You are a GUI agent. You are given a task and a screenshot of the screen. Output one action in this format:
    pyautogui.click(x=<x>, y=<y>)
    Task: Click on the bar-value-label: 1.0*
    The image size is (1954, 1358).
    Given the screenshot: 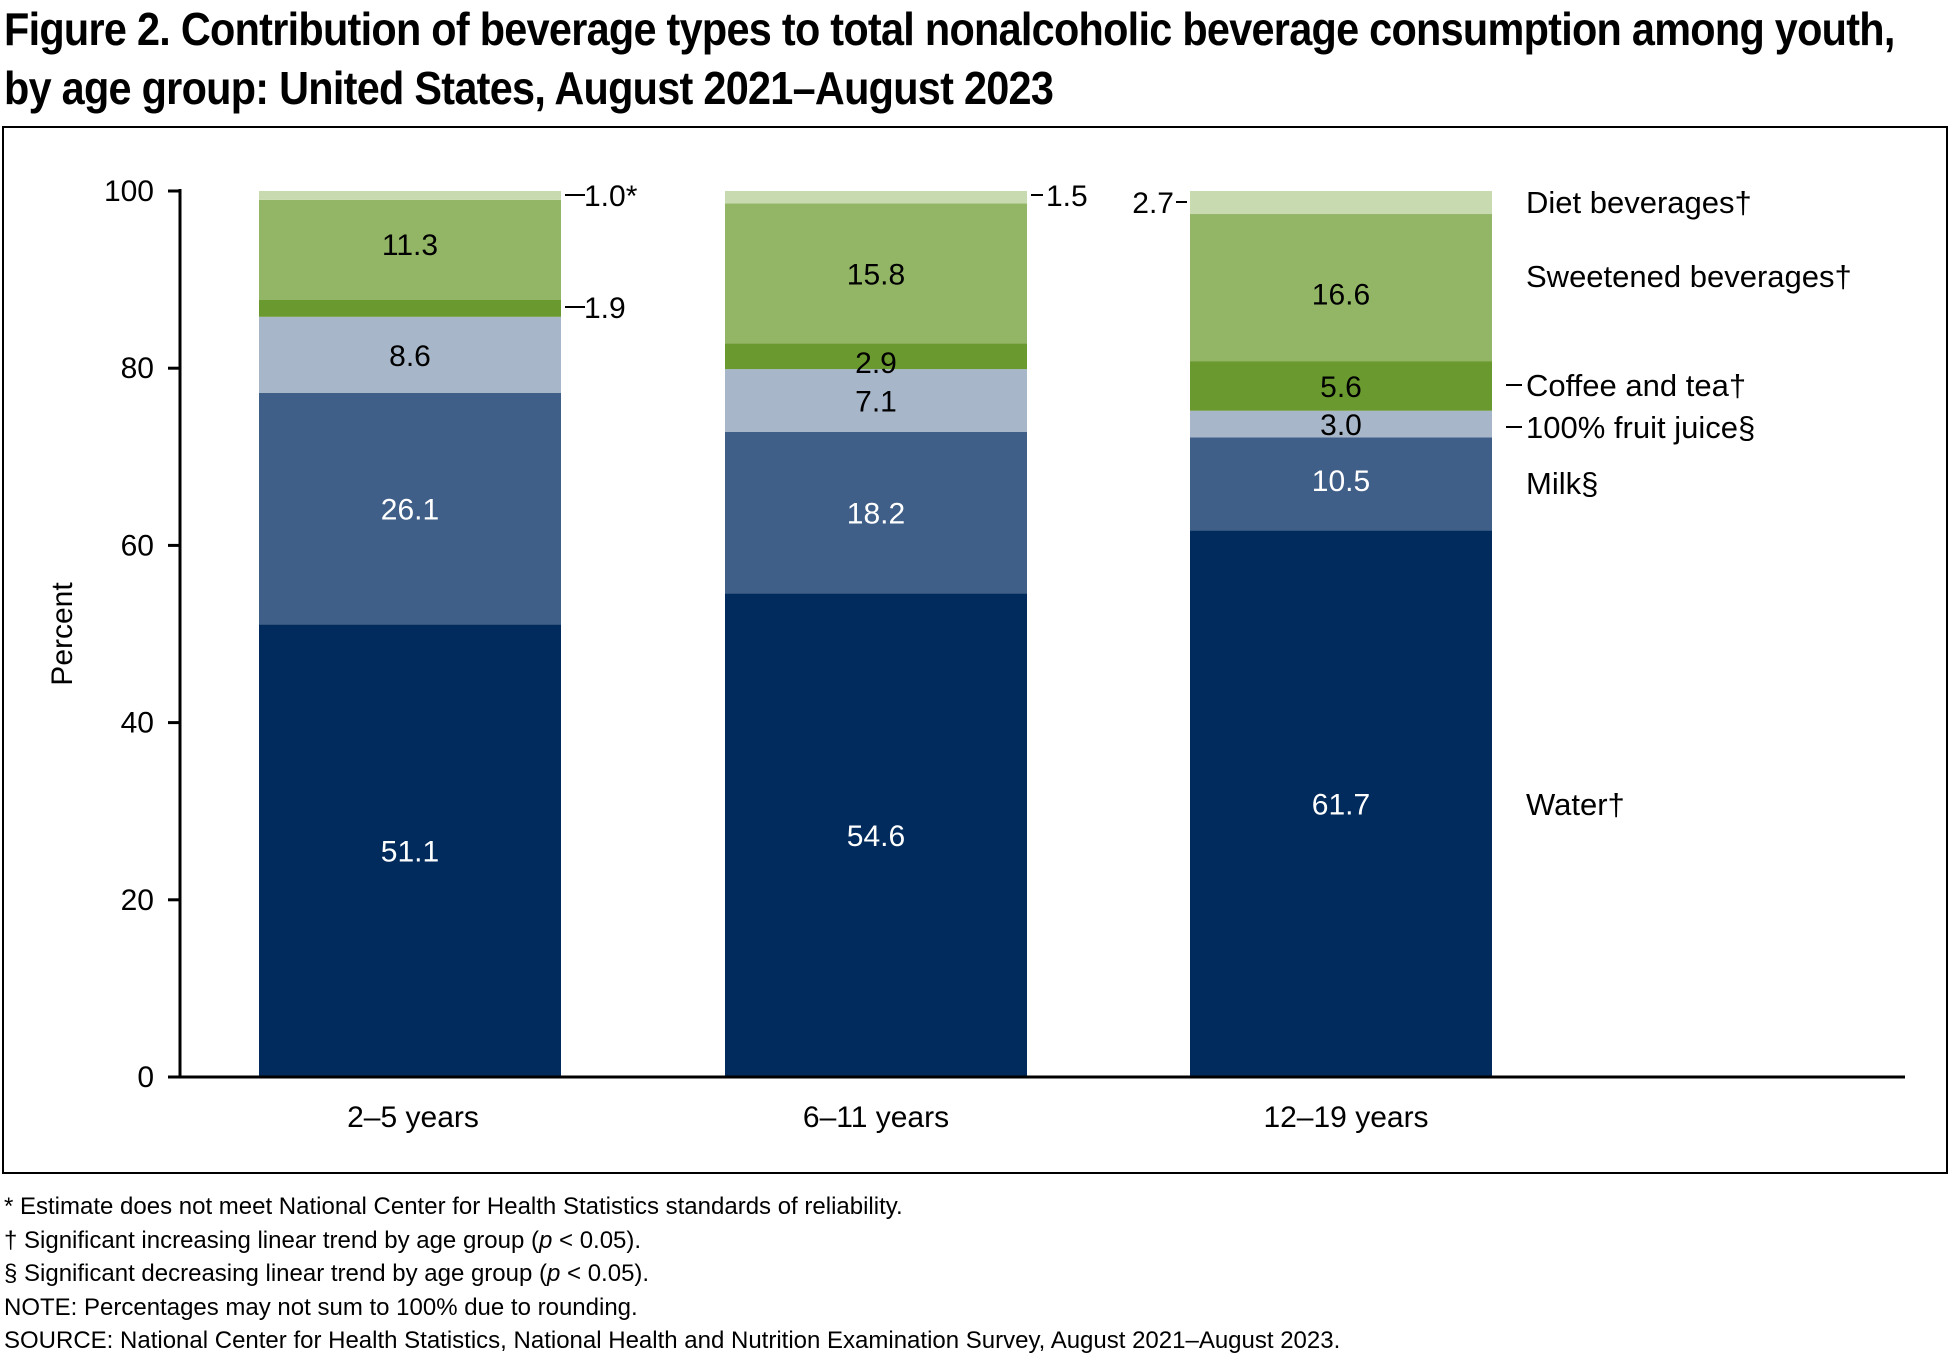 What is the action you would take?
    pyautogui.click(x=611, y=196)
    